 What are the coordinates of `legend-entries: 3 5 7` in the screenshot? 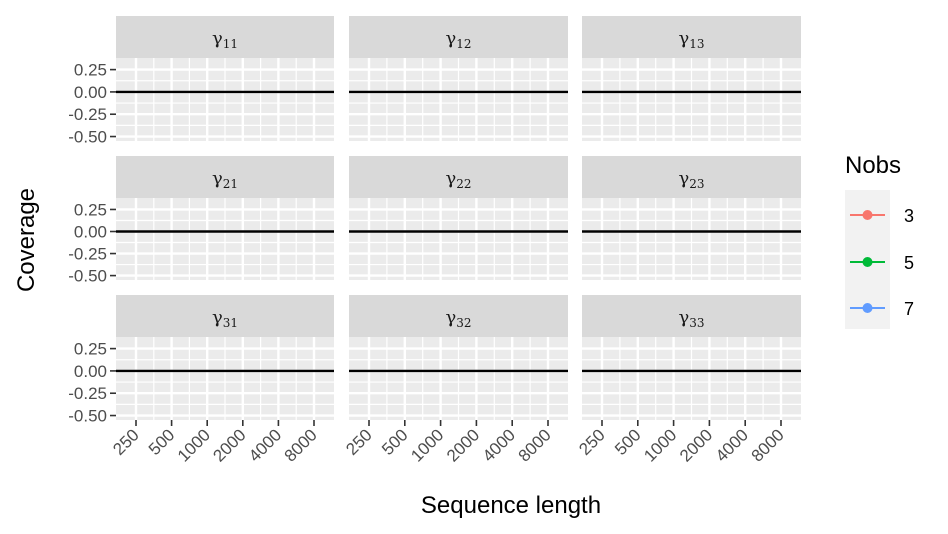 It's located at (882, 262).